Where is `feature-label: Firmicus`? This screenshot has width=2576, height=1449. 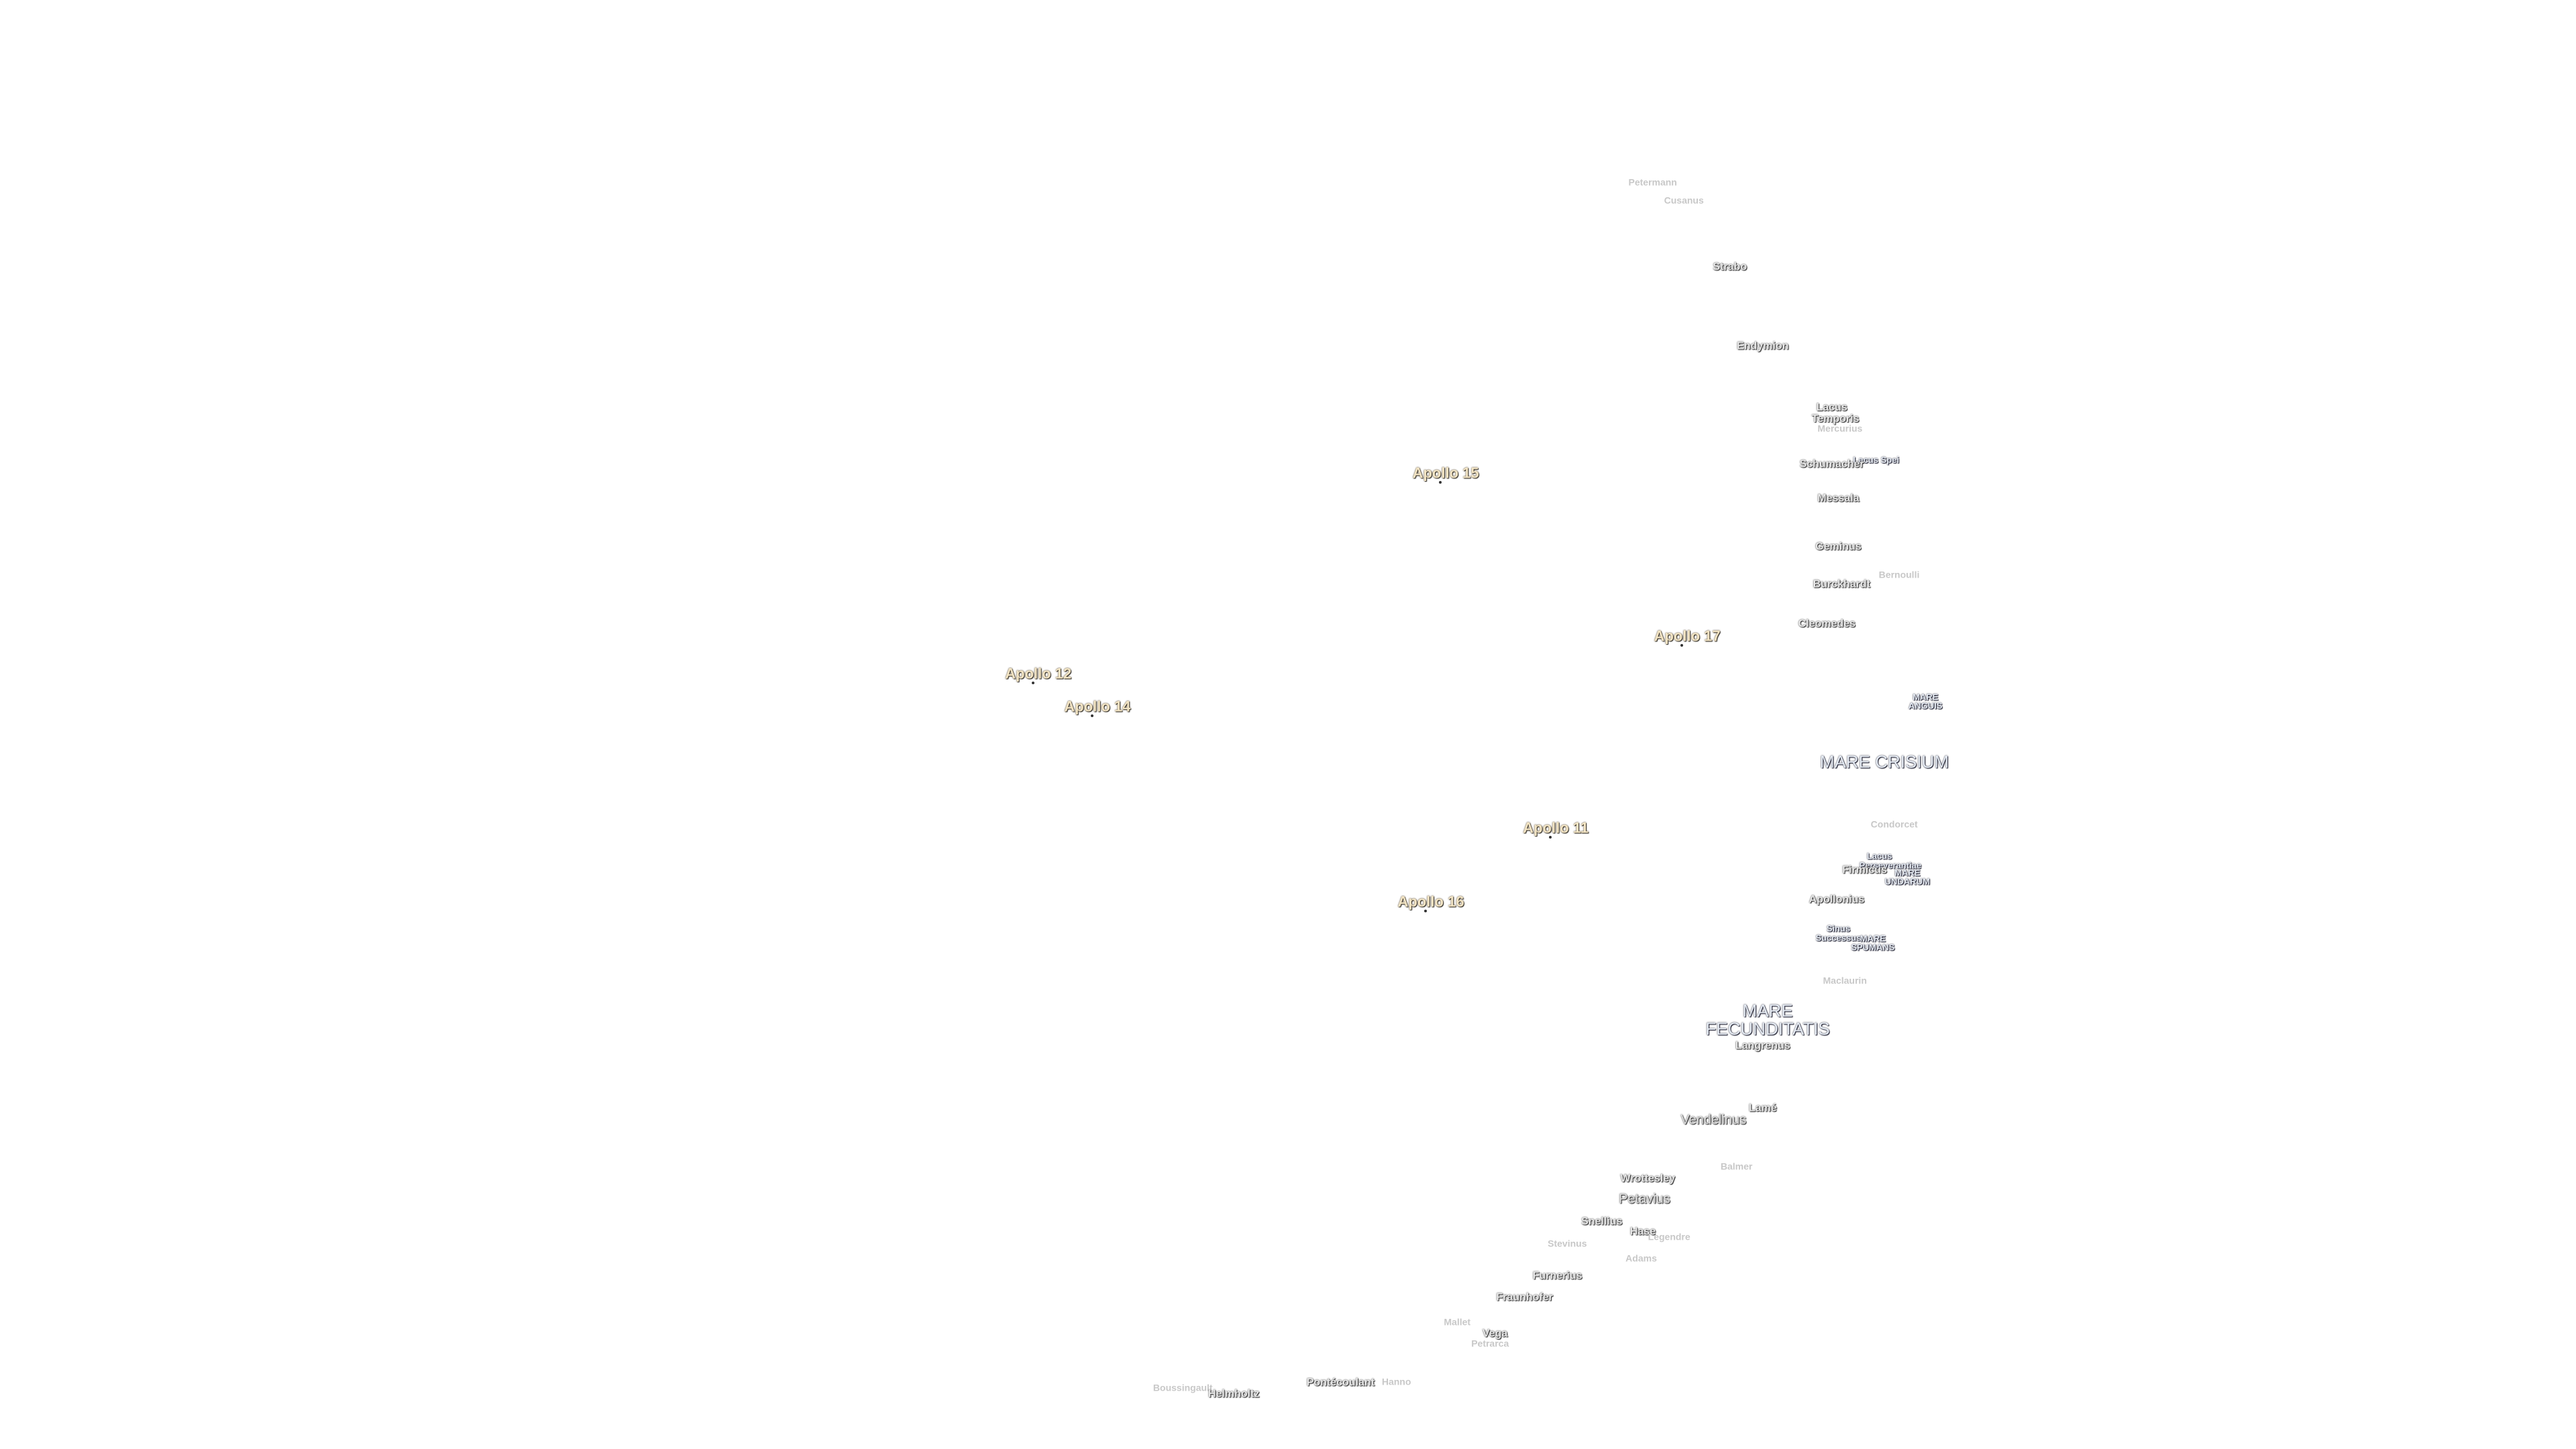 feature-label: Firmicus is located at coordinates (1864, 870).